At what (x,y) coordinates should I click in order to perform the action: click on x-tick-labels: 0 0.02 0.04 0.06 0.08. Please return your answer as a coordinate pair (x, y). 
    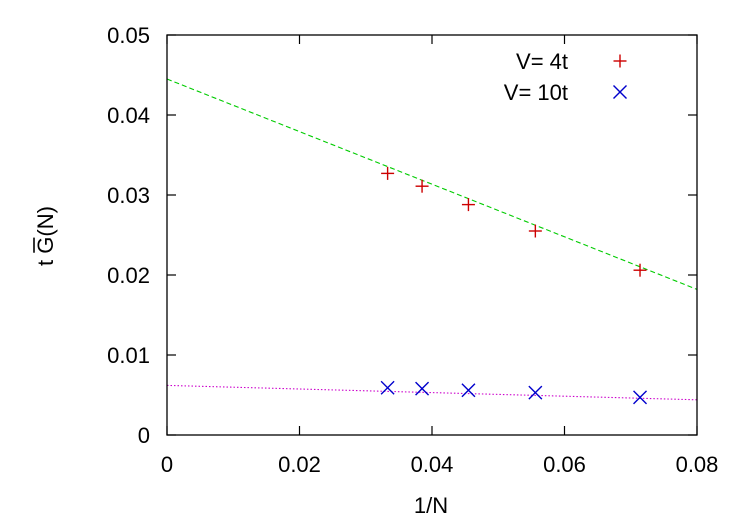
    Looking at the image, I should click on (440, 464).